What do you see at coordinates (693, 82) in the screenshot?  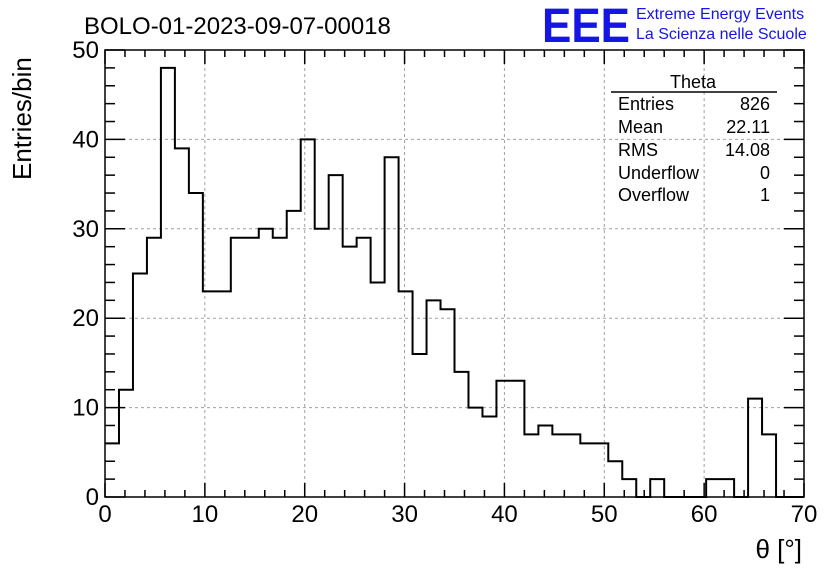 I see `stats-title: Theta` at bounding box center [693, 82].